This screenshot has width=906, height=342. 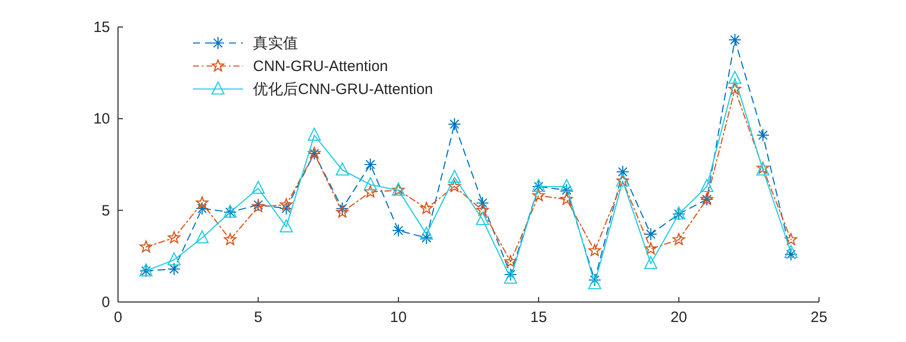 What do you see at coordinates (101, 27) in the screenshot?
I see `y-tick-label: 15` at bounding box center [101, 27].